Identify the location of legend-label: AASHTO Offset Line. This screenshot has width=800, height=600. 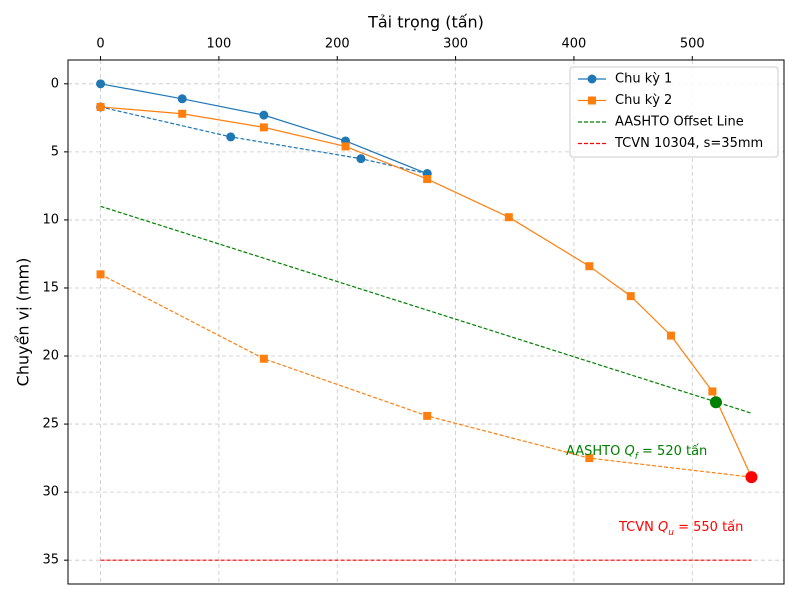
(679, 122).